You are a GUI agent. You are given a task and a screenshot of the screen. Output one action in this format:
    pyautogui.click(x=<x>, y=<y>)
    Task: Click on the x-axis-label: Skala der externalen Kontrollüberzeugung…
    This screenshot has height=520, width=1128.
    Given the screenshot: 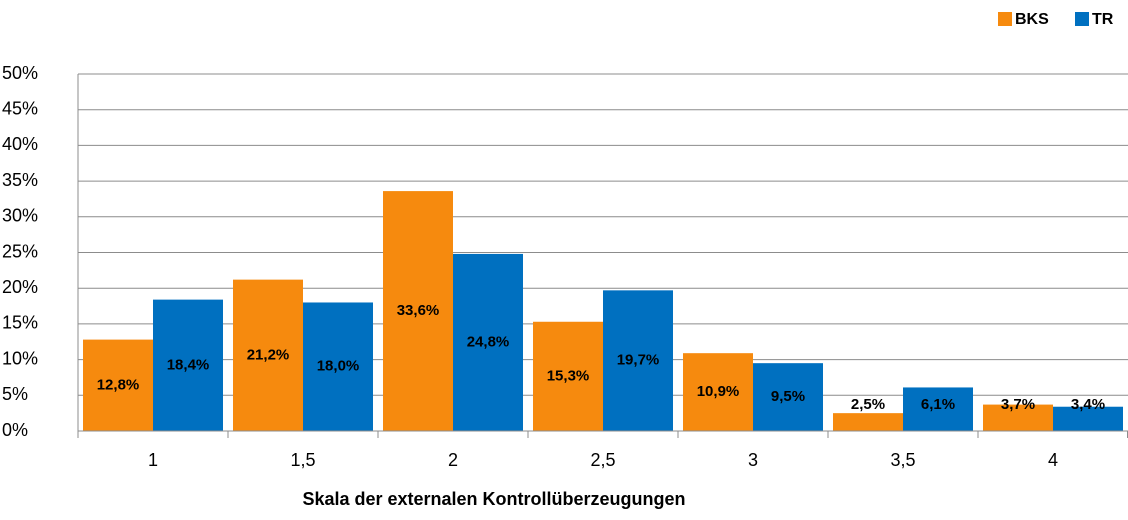 What is the action you would take?
    pyautogui.click(x=493, y=499)
    